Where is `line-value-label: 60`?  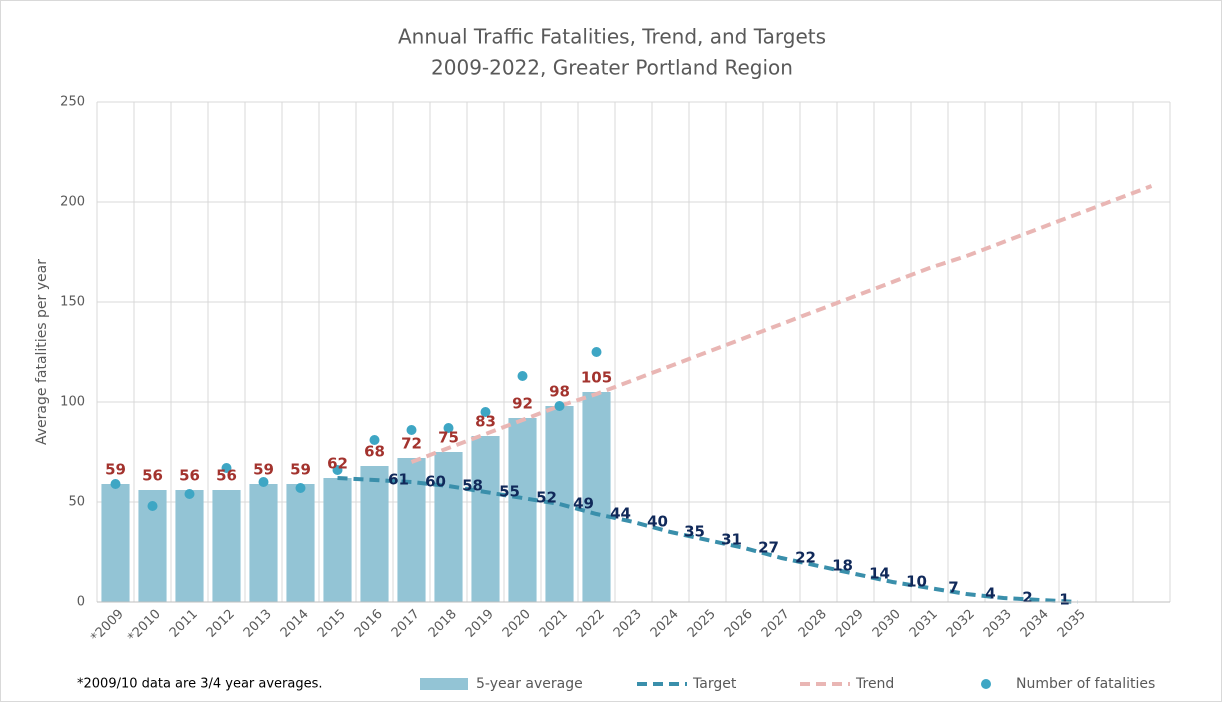
line-value-label: 60 is located at coordinates (435, 482).